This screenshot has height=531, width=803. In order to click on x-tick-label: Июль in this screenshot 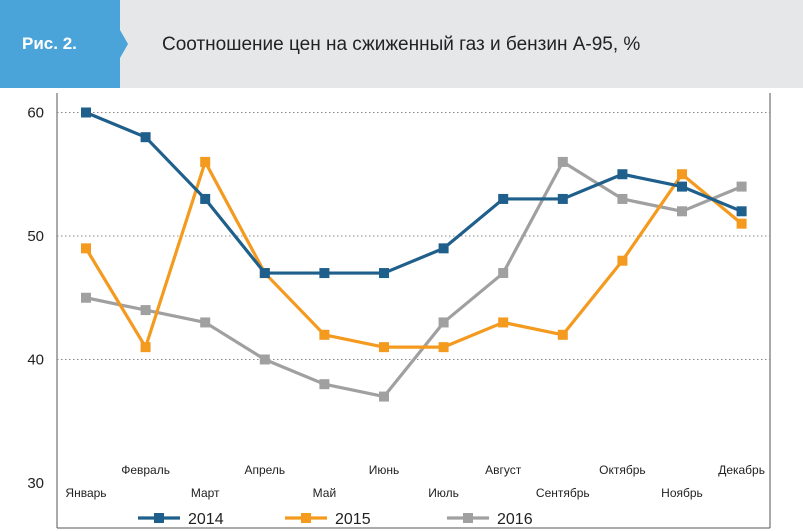, I will do `click(443, 493)`.